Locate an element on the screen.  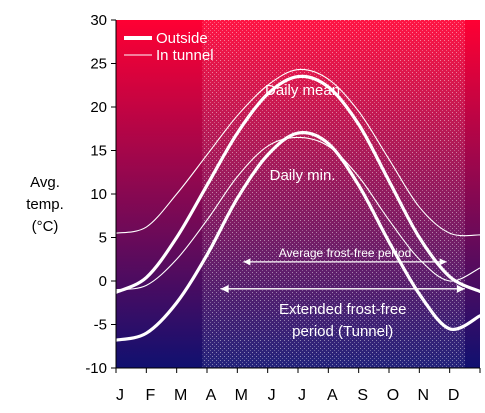
x-tick-label: N is located at coordinates (424, 395).